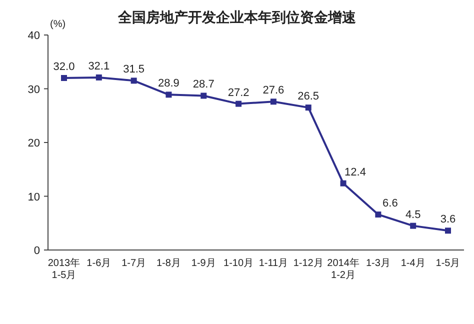 The height and width of the screenshot is (324, 474). What do you see at coordinates (239, 263) in the screenshot?
I see `x-tick-label: 1-10月` at bounding box center [239, 263].